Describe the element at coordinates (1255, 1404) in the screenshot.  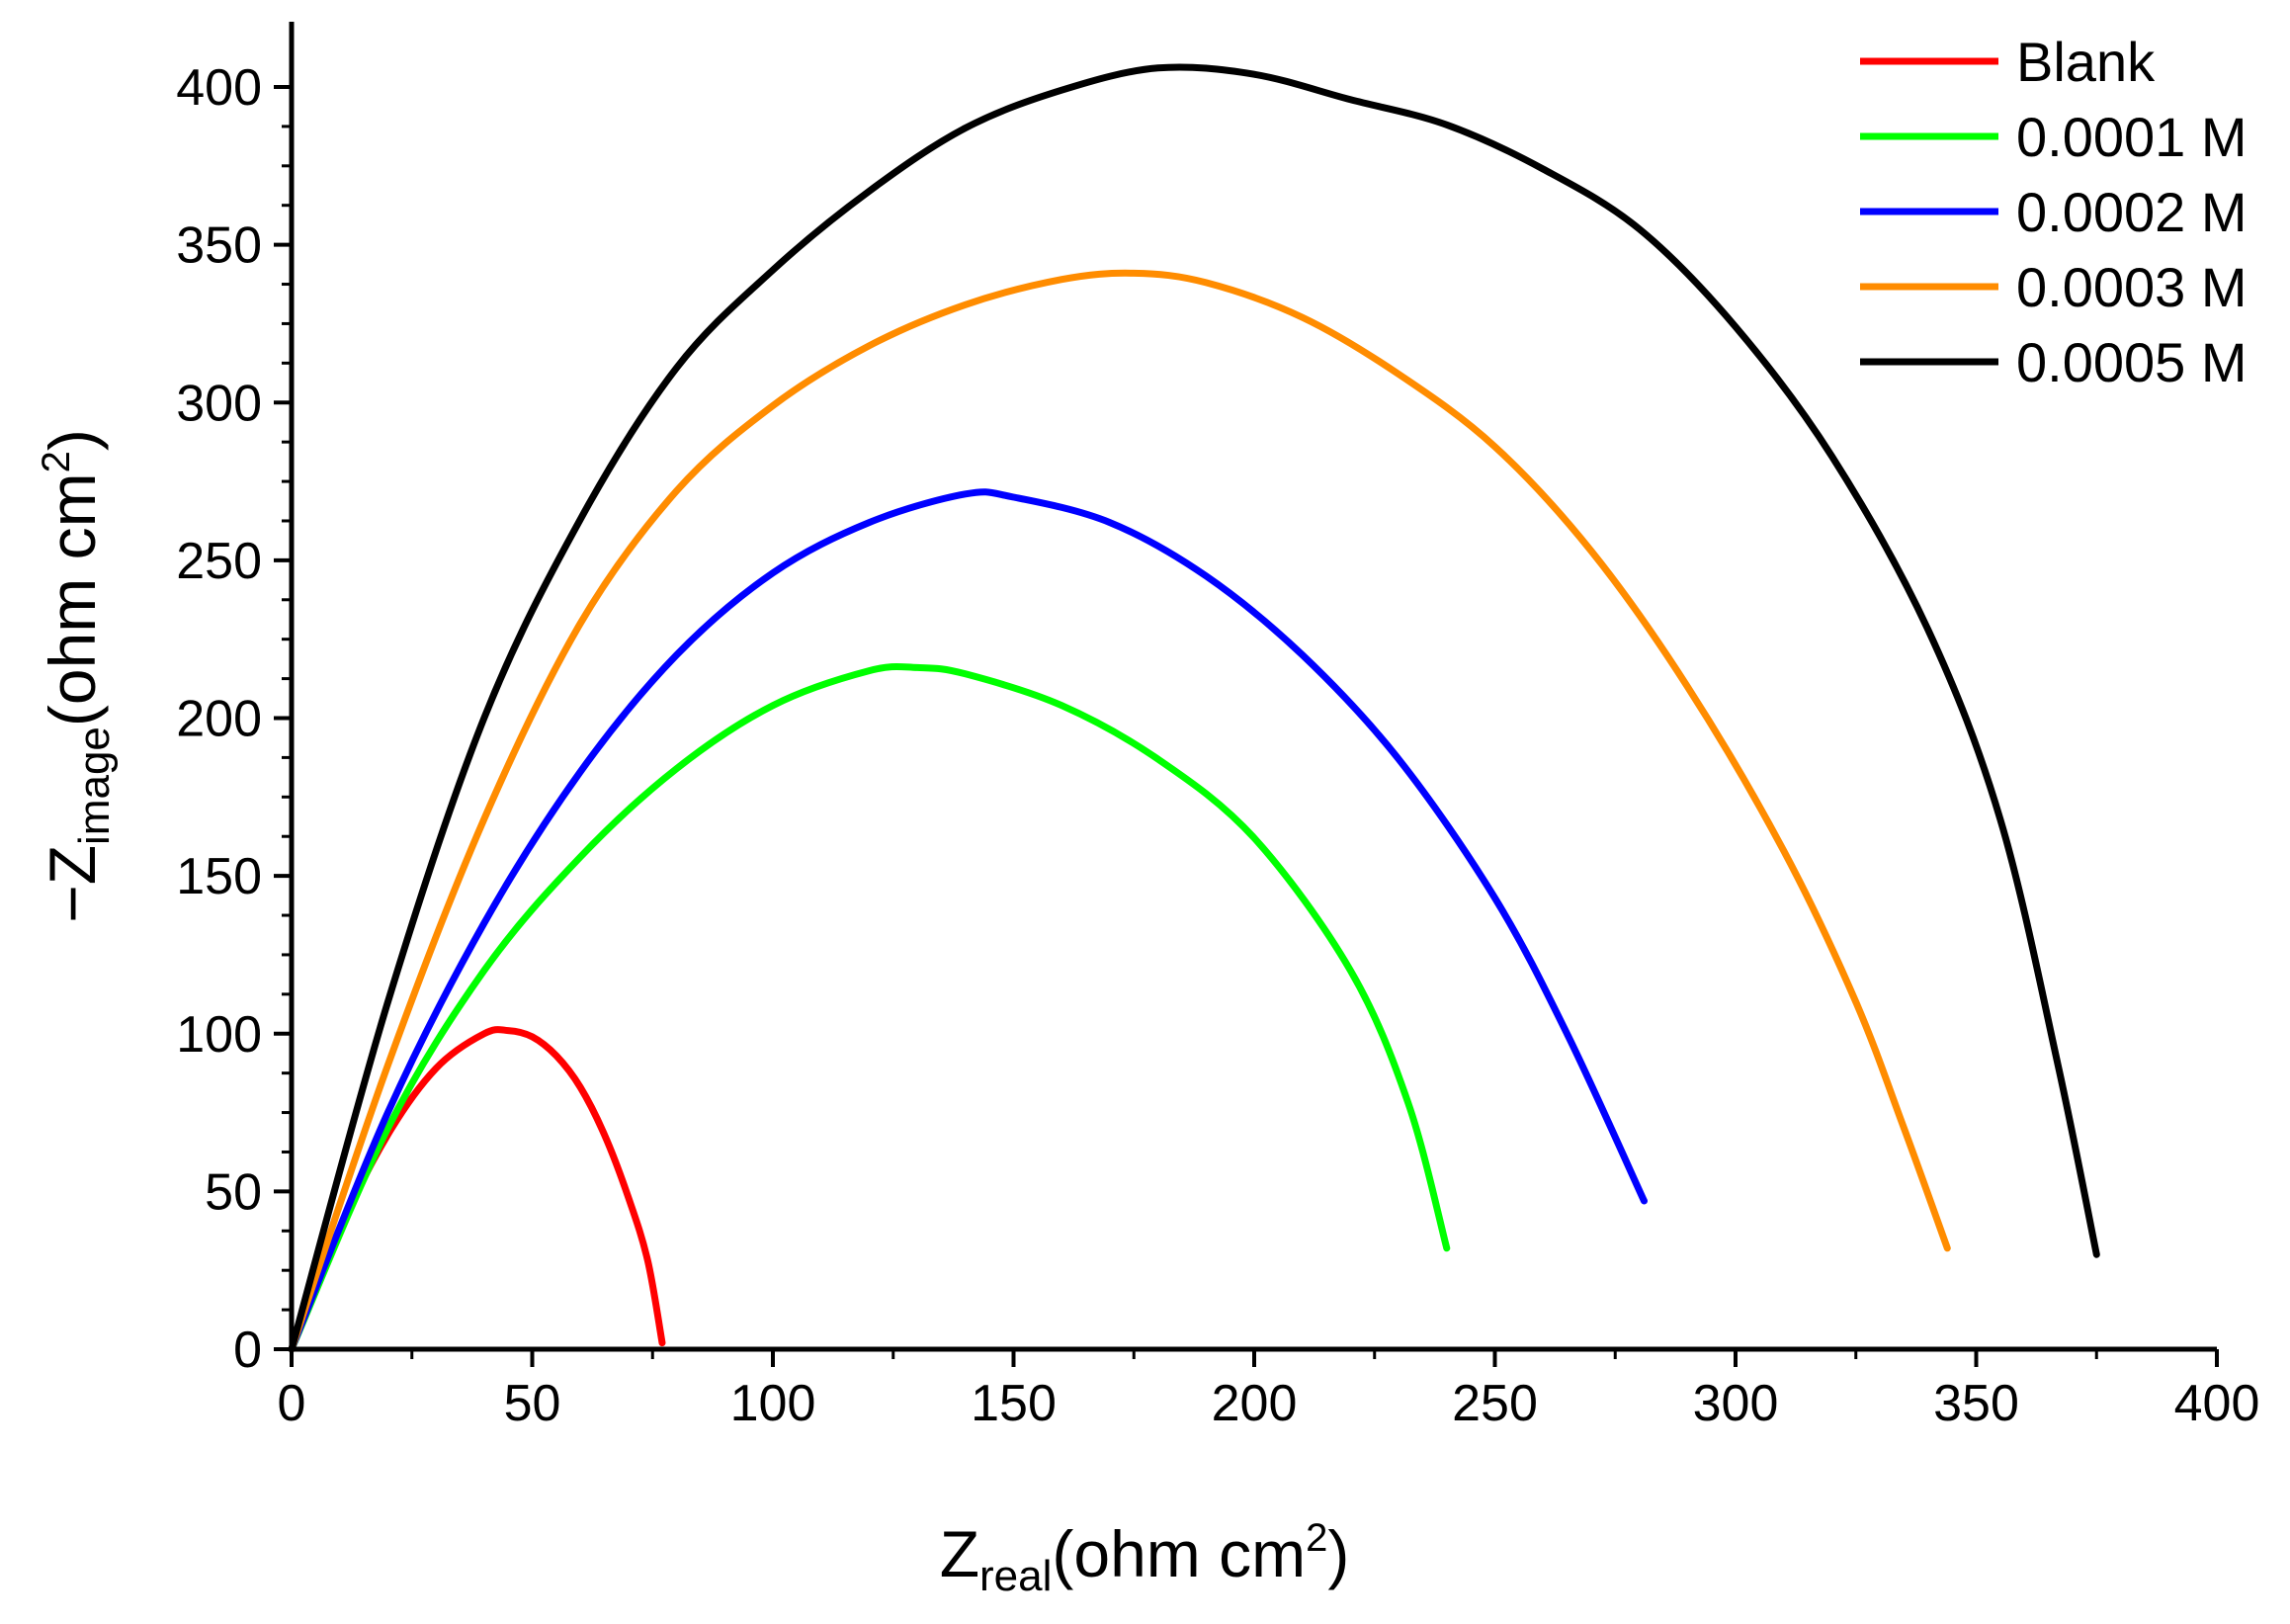
I see `x-tick-label: 200` at that location.